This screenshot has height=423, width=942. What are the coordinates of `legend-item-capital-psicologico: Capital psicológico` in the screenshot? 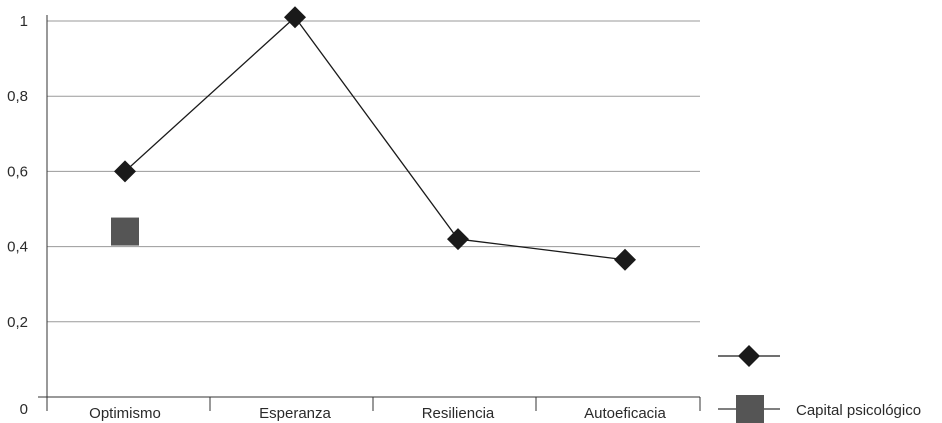 It's located at (819, 409).